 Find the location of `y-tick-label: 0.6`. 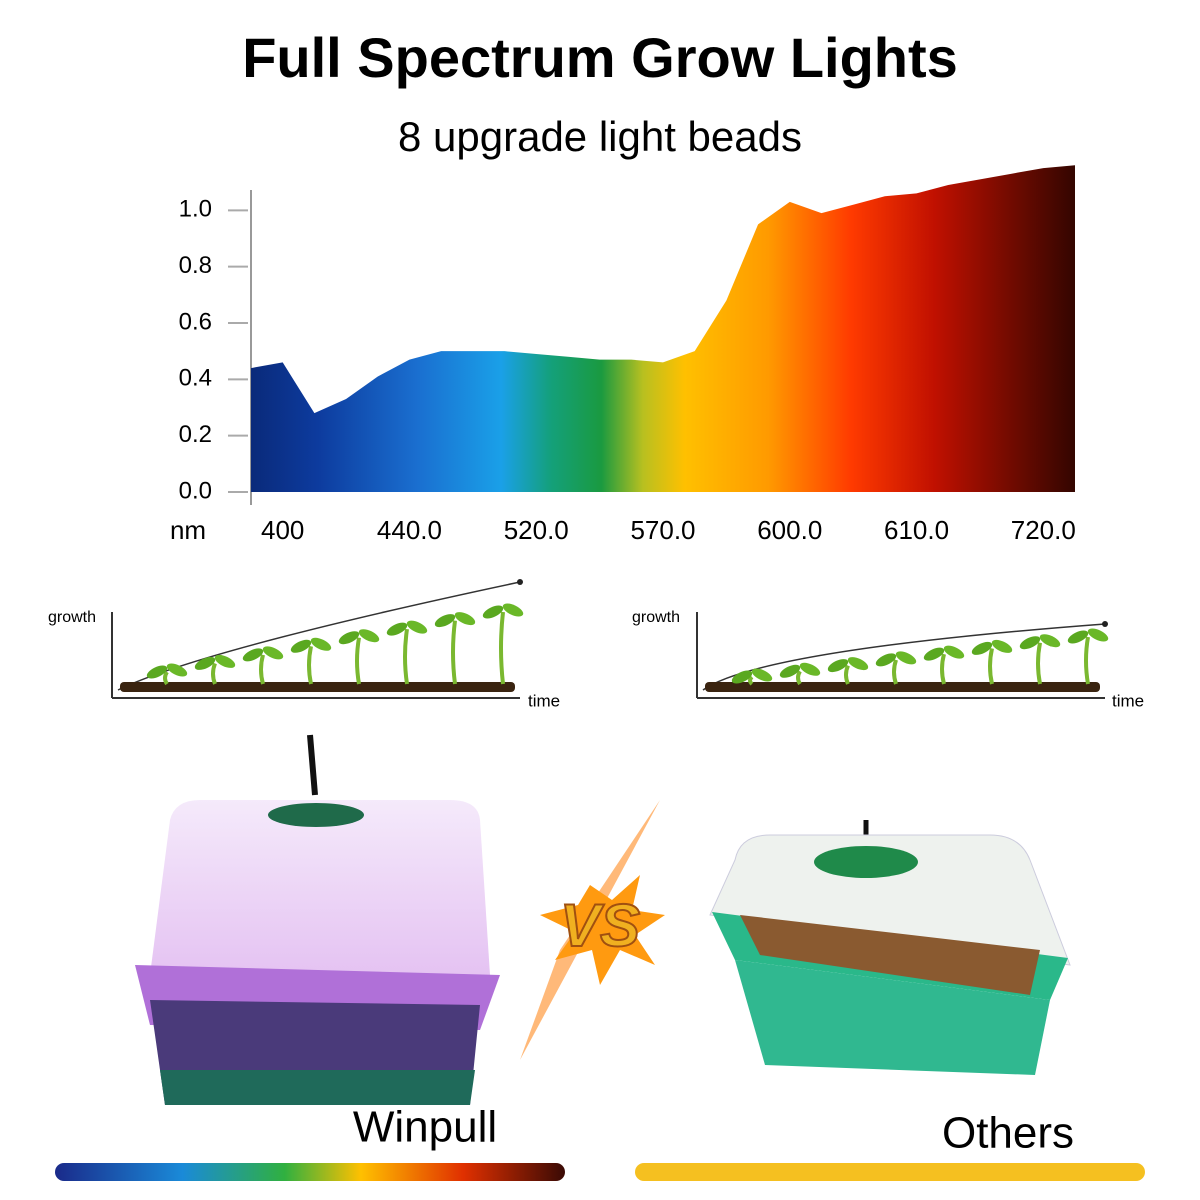

y-tick-label: 0.6 is located at coordinates (195, 321).